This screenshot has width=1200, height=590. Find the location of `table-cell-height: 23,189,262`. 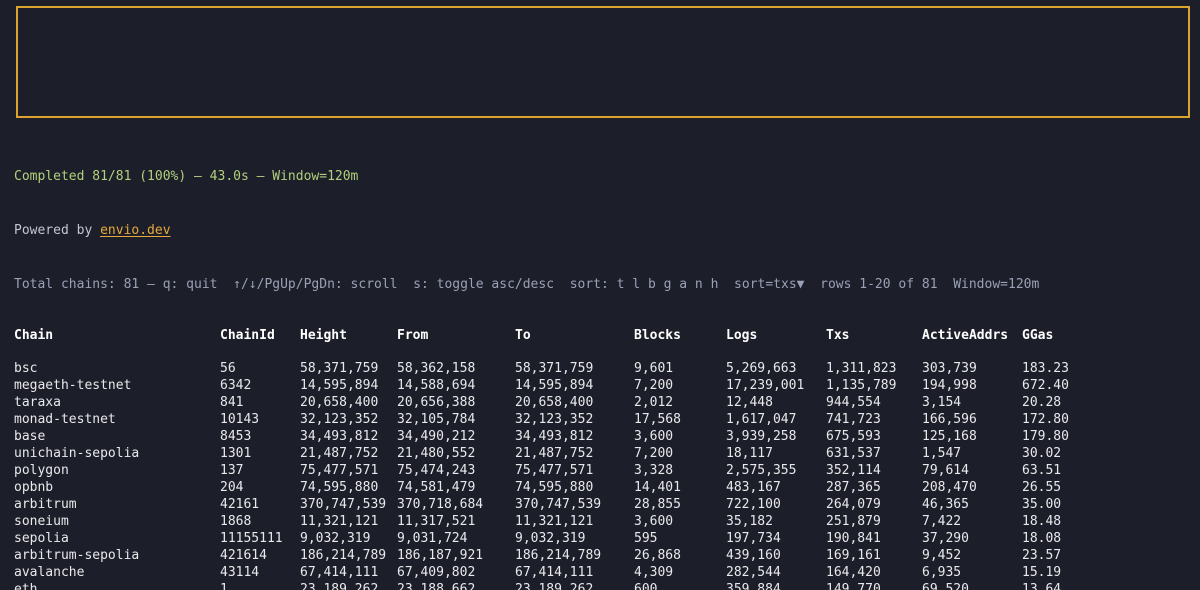

table-cell-height: 23,189,262 is located at coordinates (339, 586).